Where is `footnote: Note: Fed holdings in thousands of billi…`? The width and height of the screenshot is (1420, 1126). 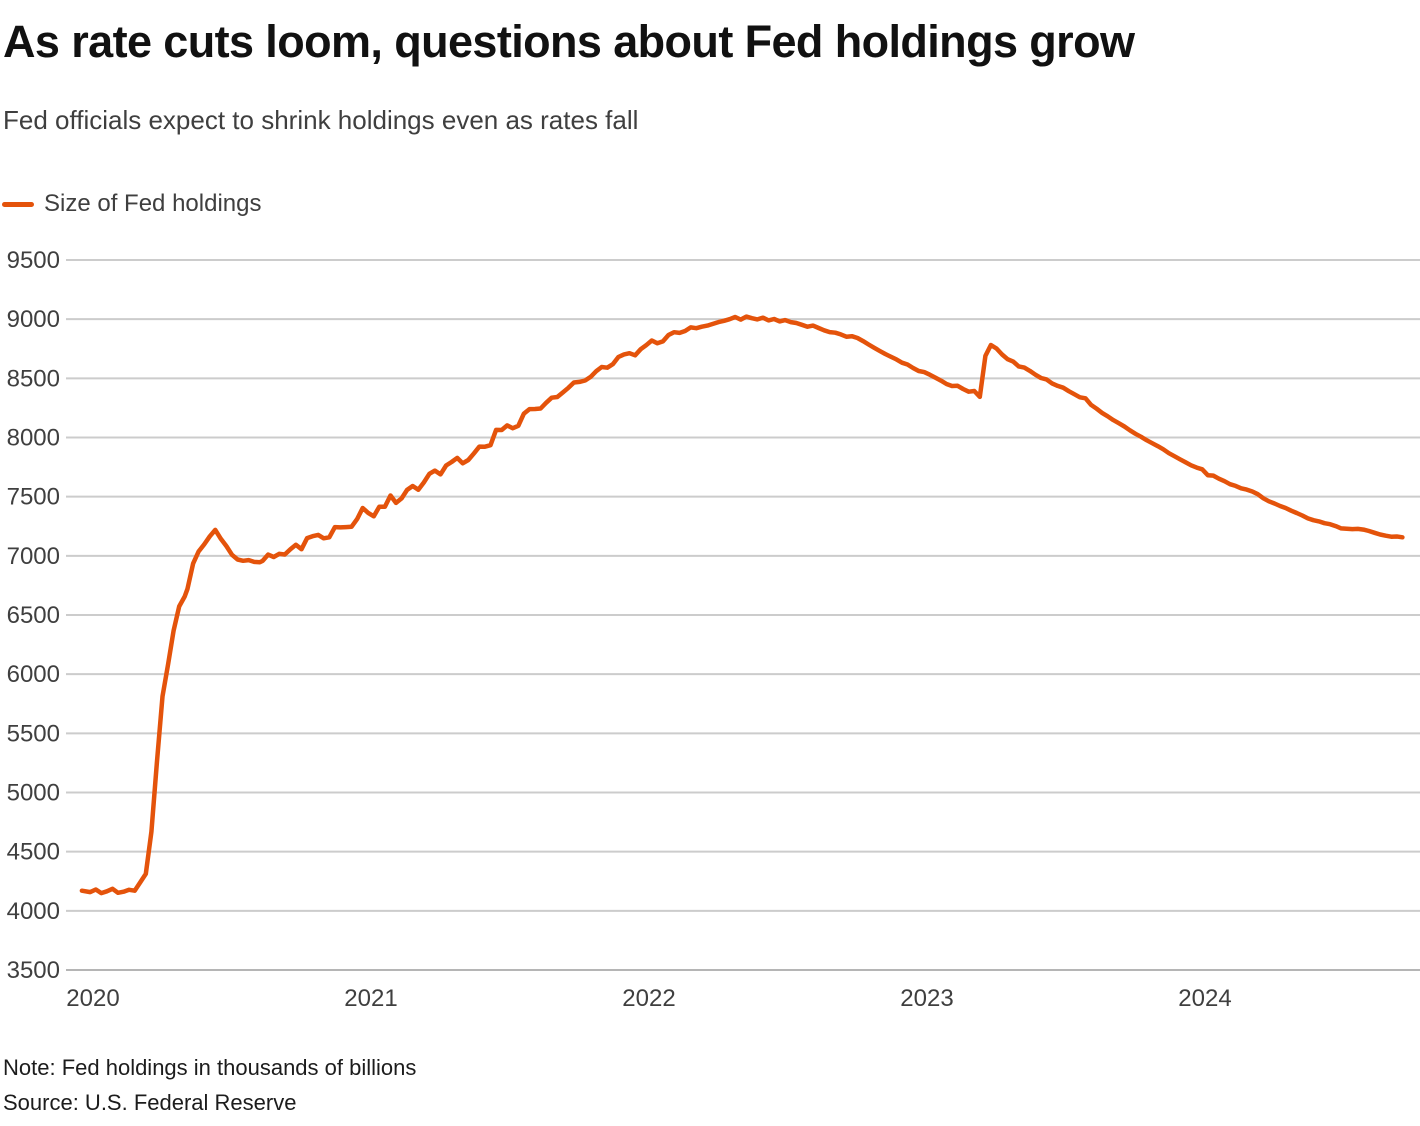
footnote: Note: Fed holdings in thousands of billi… is located at coordinates (210, 1067).